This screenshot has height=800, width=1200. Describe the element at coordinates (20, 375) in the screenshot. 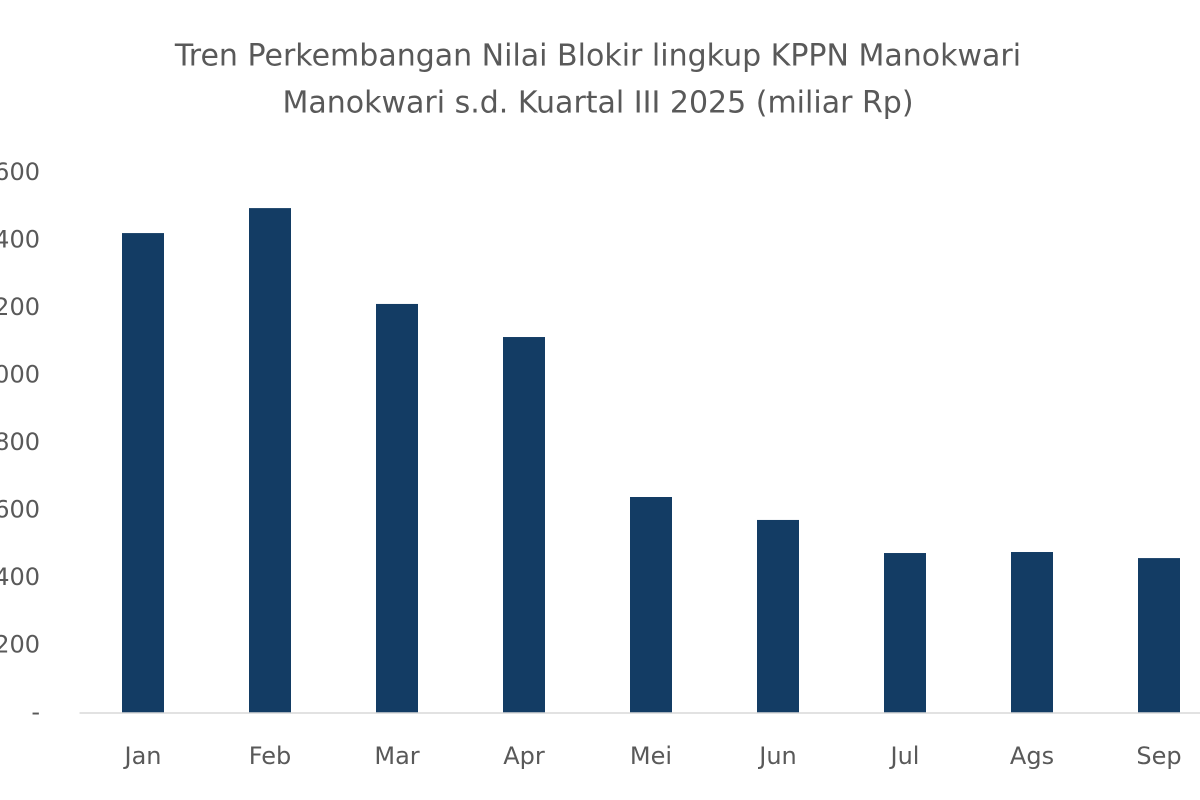

I see `y-tick-label: 1.000` at that location.